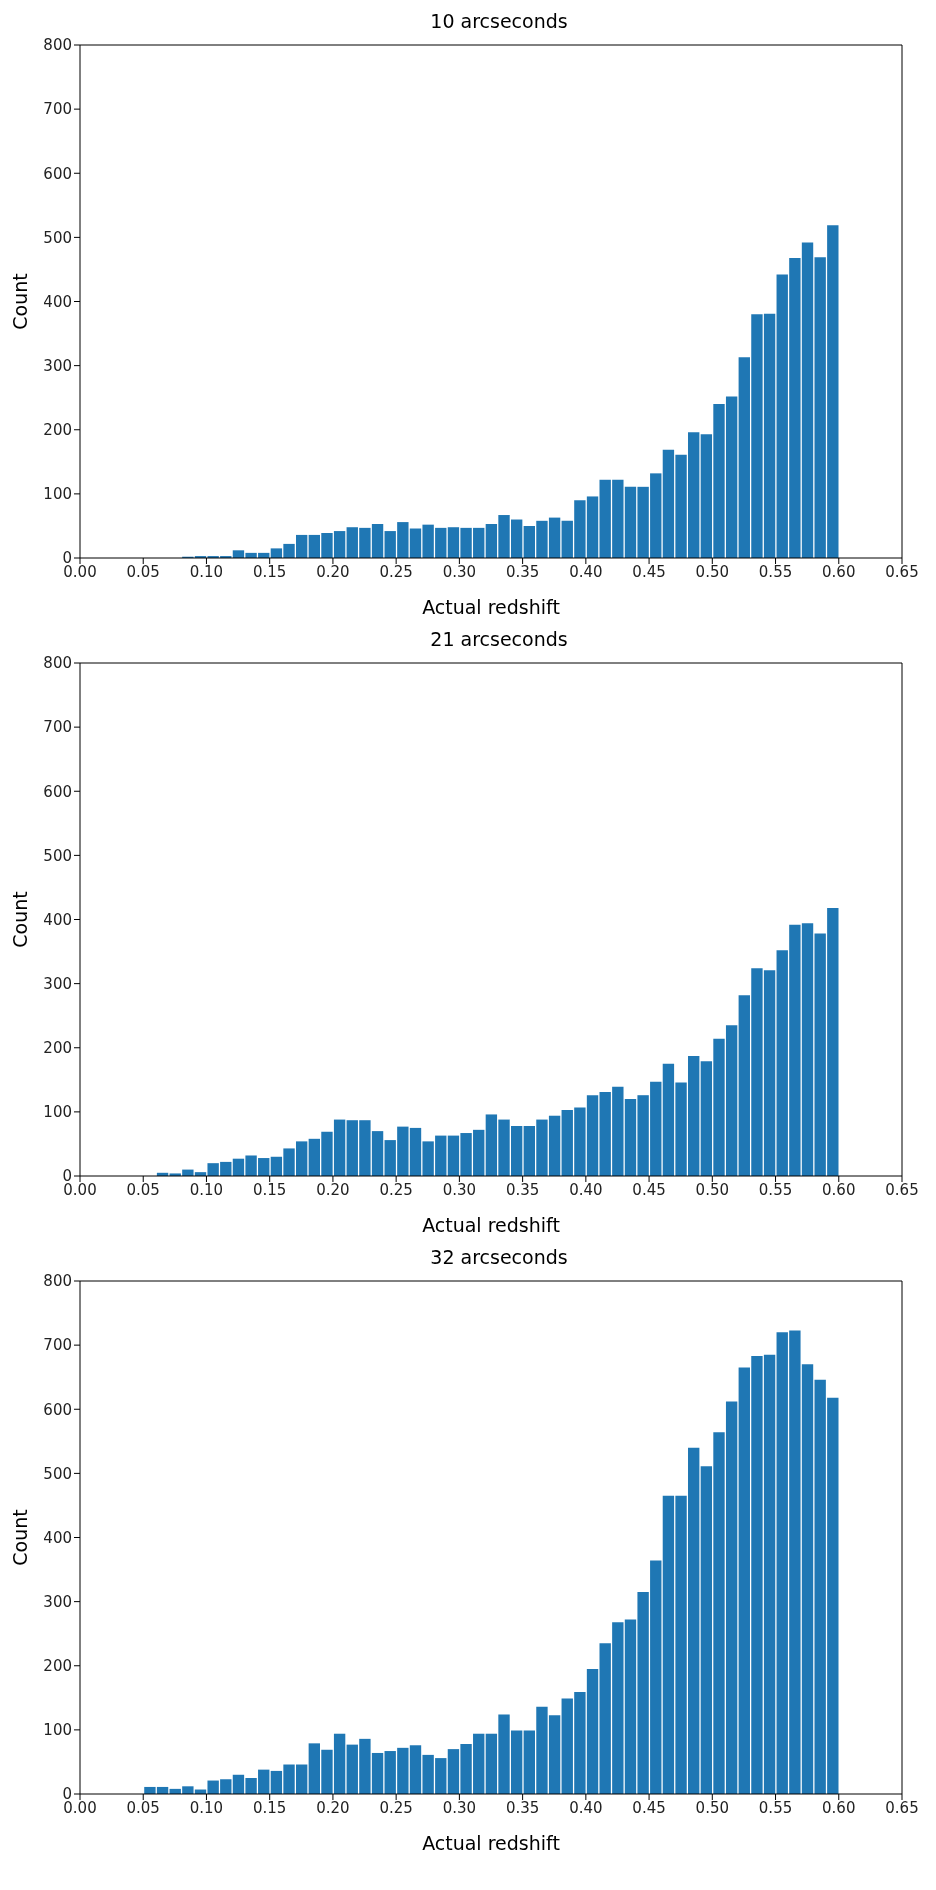 This screenshot has width=936, height=1890. I want to click on chart-title: 32 arcseconds, so click(499, 1257).